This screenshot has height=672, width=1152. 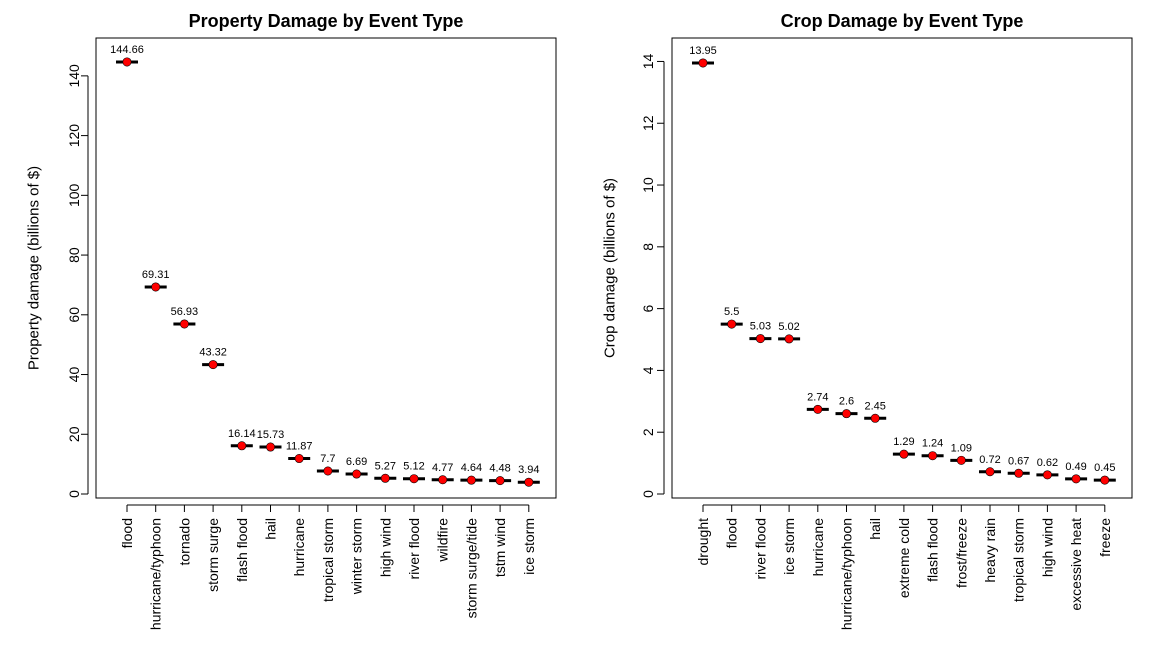 I want to click on data-label: 3.94, so click(x=528, y=470).